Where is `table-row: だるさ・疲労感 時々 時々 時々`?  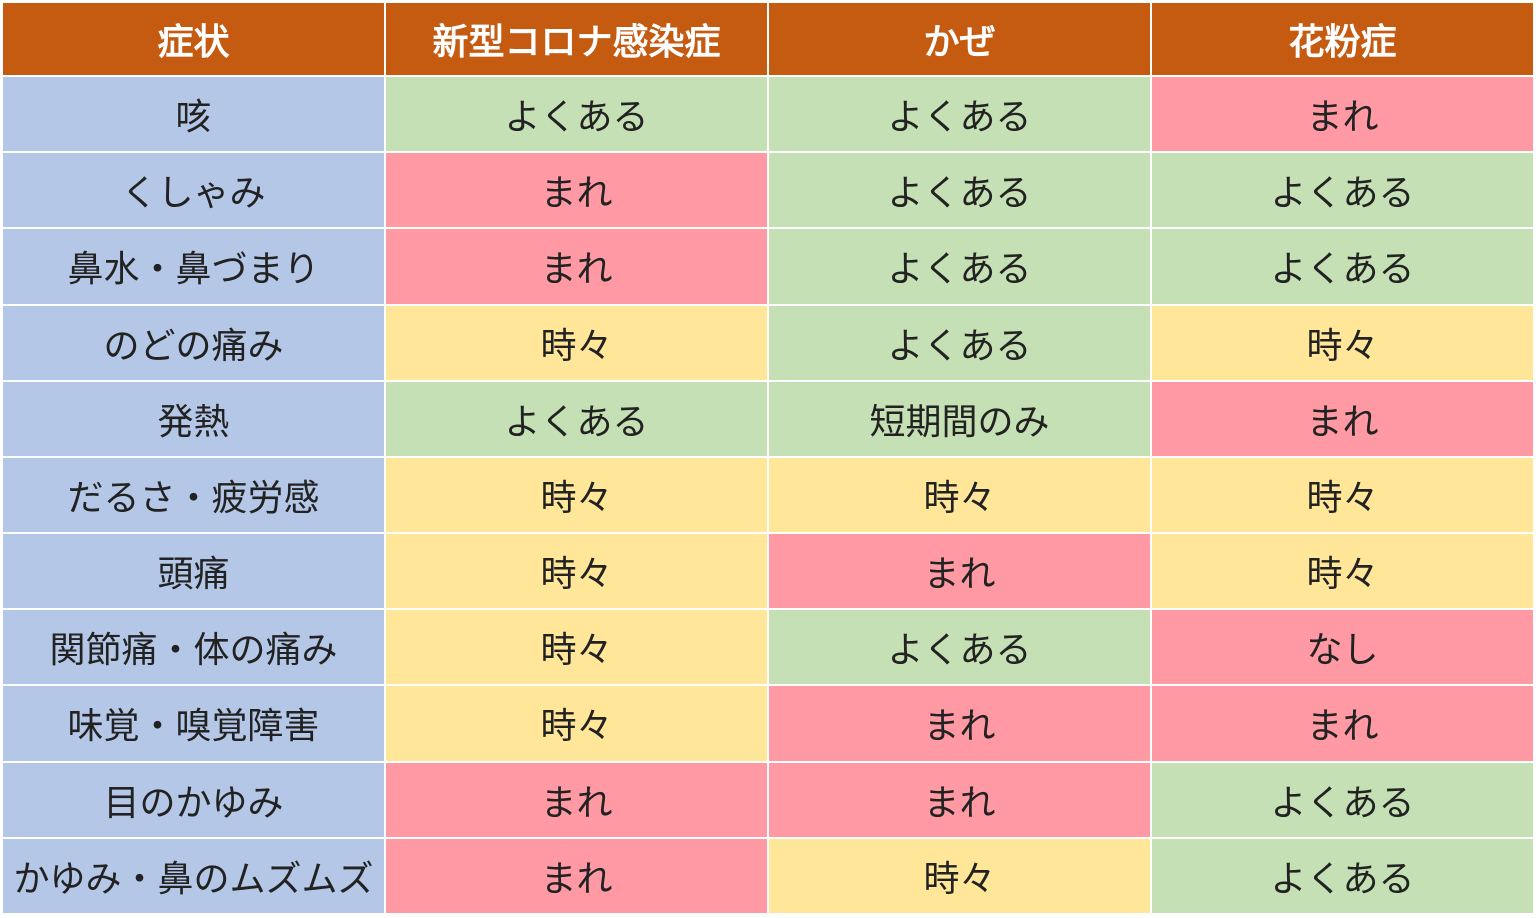 table-row: だるさ・疲労感 時々 時々 時々 is located at coordinates (768, 495).